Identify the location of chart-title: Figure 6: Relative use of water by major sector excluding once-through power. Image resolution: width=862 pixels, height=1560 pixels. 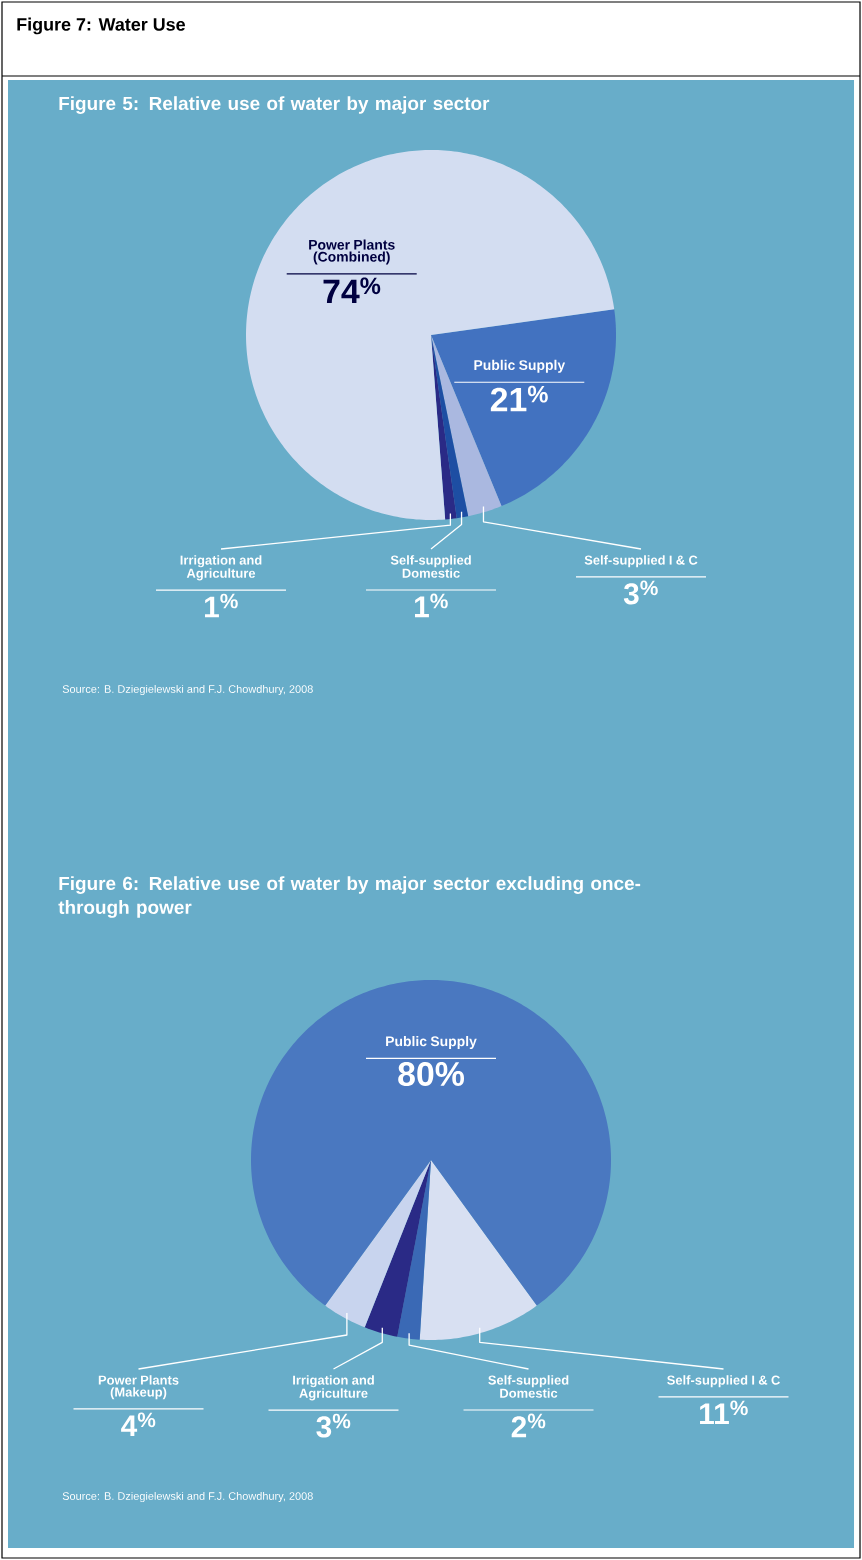
(349, 897).